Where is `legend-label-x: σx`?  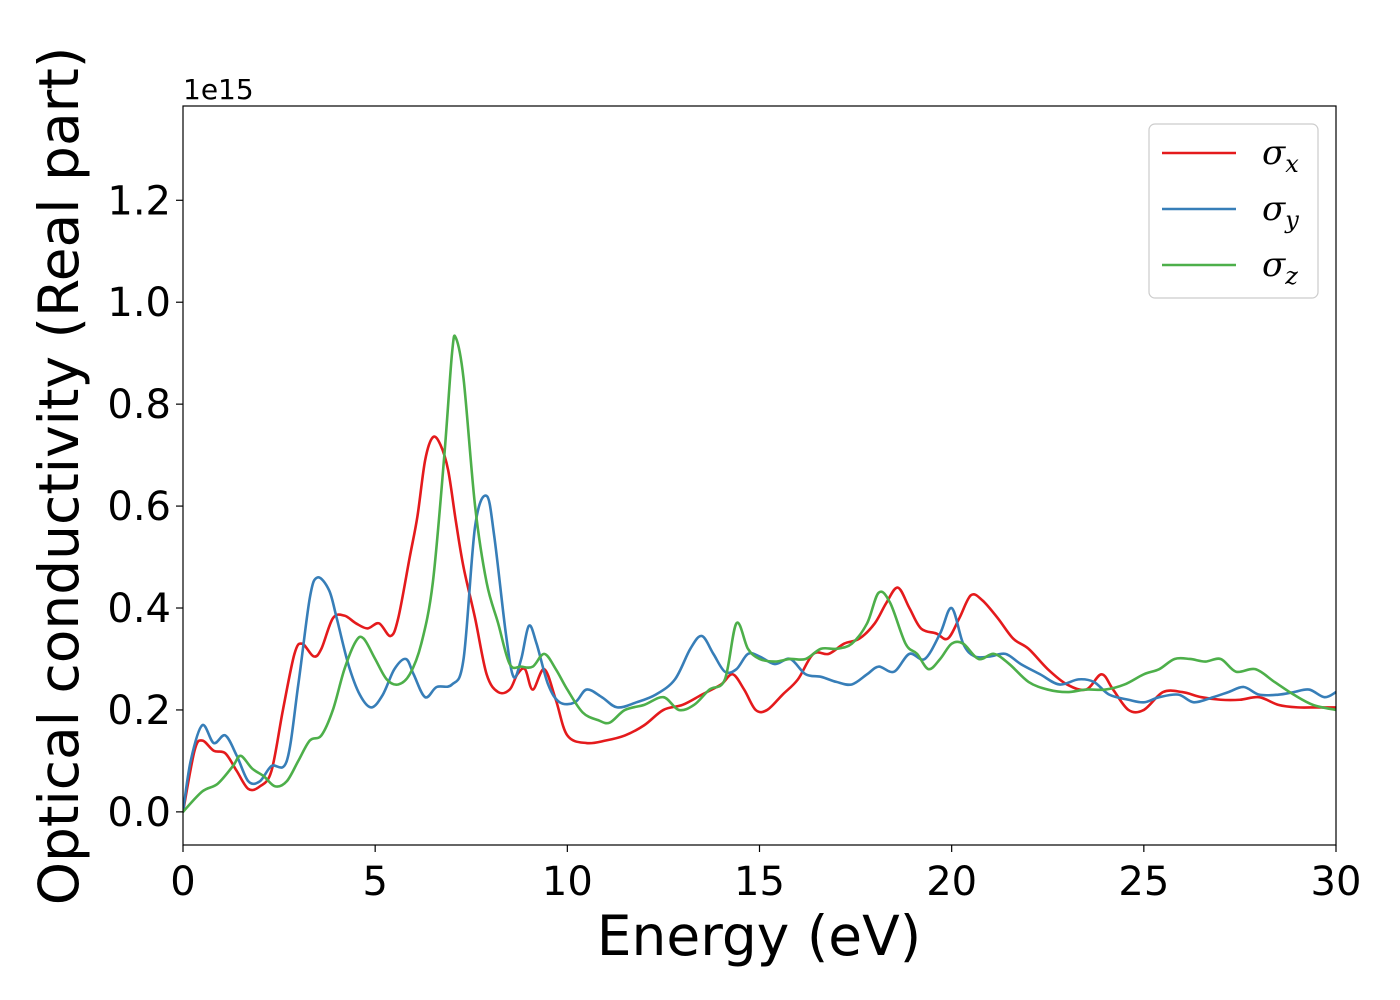
legend-label-x: σx is located at coordinates (1280, 155).